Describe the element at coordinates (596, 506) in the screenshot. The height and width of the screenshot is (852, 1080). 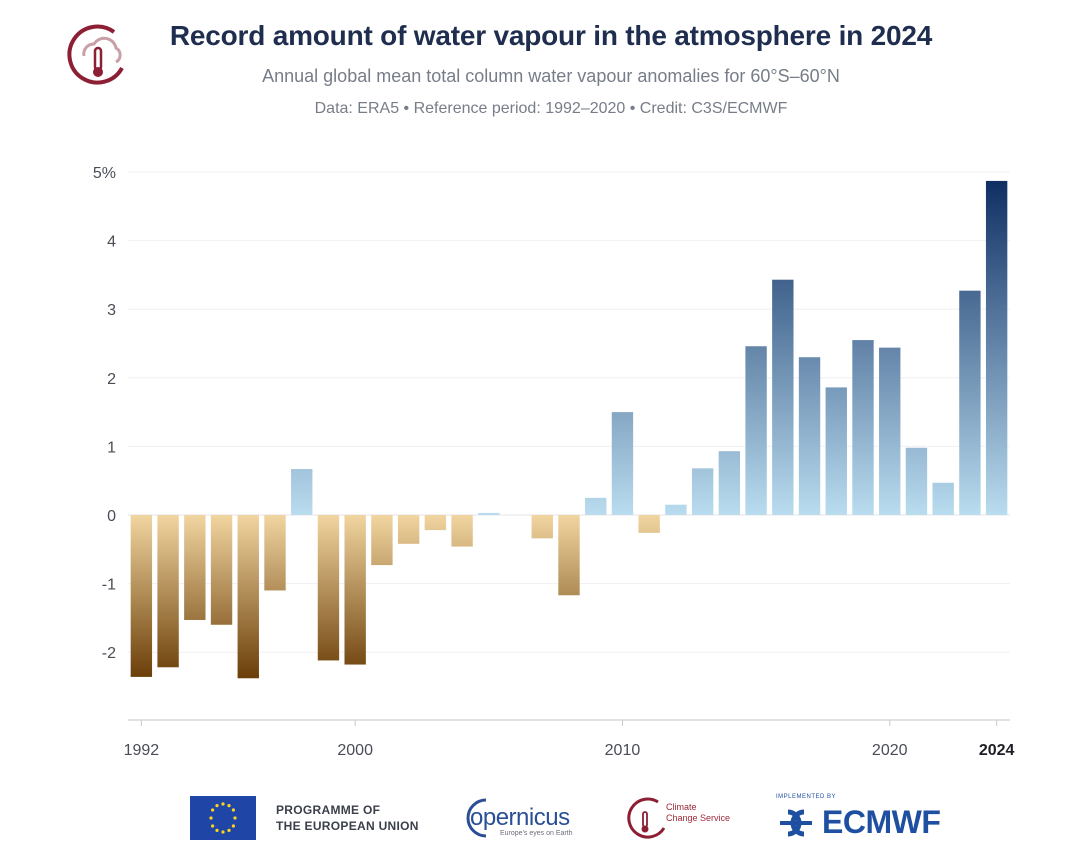
I see `bar-2009` at that location.